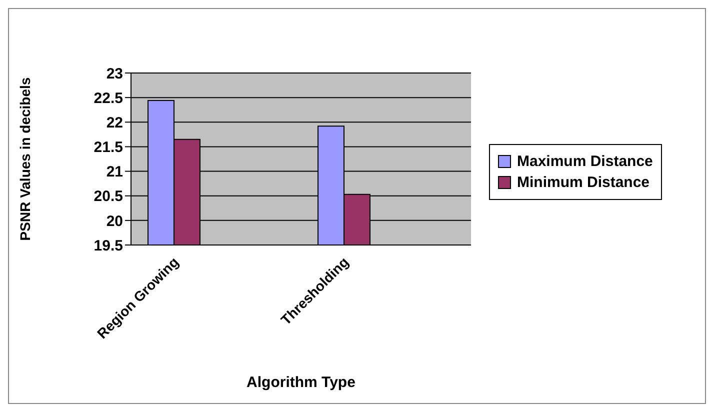 This screenshot has width=714, height=412. What do you see at coordinates (114, 221) in the screenshot?
I see `y-tick-label: 20` at bounding box center [114, 221].